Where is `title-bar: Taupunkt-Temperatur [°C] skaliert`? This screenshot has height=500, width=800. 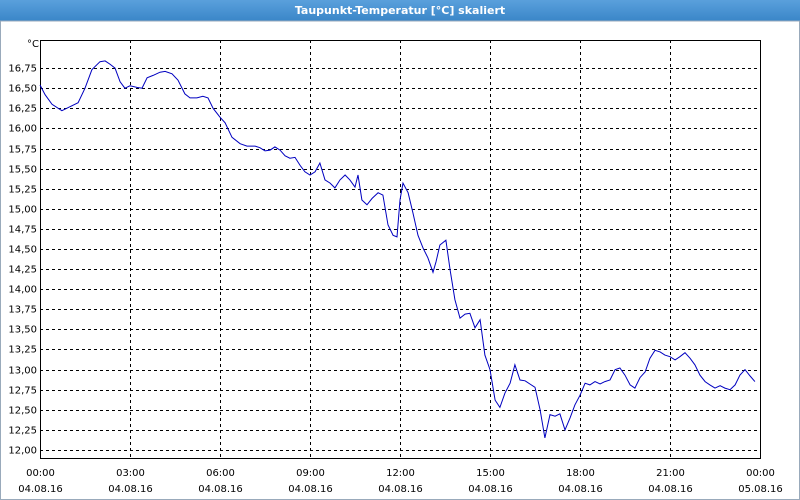 title-bar: Taupunkt-Temperatur [°C] skaliert is located at coordinates (400, 10).